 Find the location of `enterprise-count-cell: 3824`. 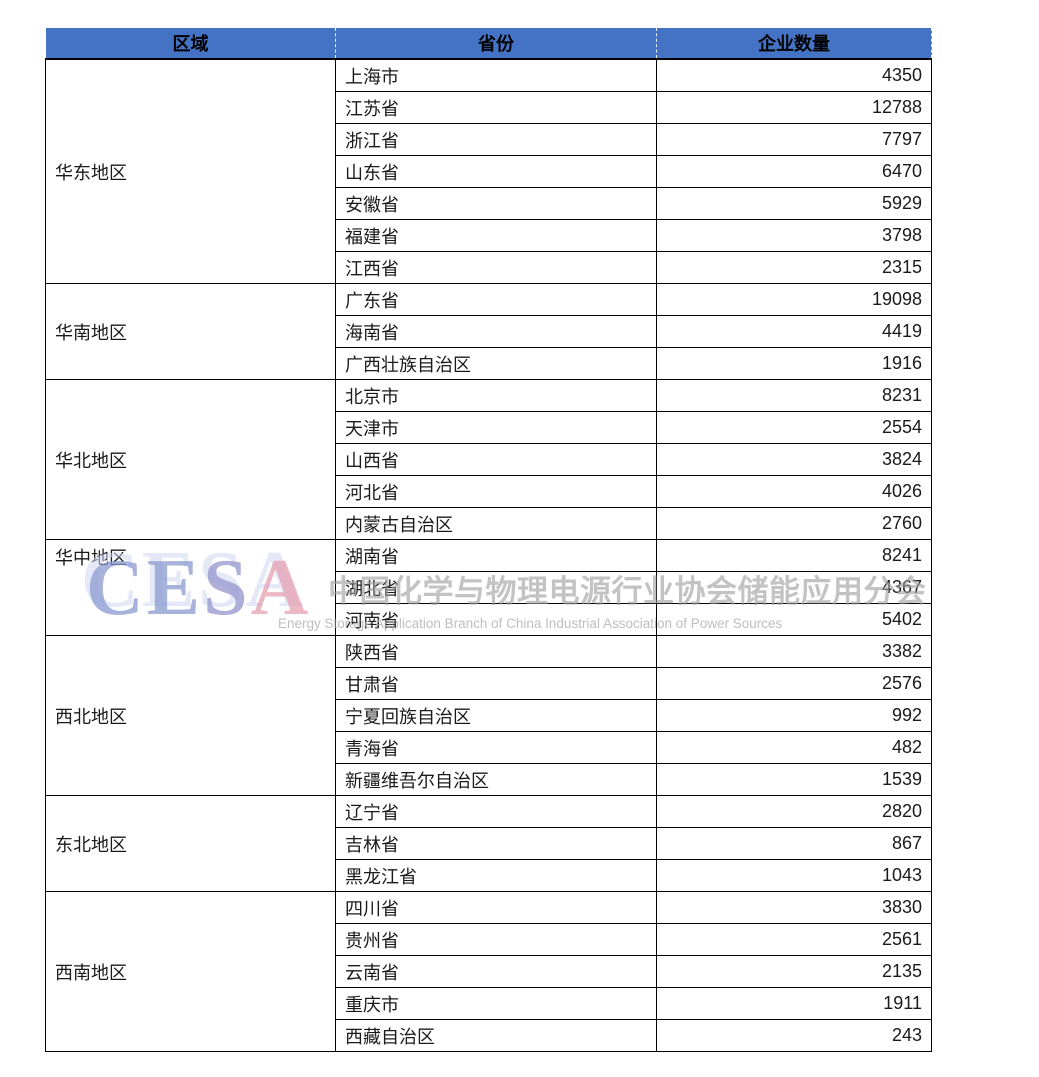

enterprise-count-cell: 3824 is located at coordinates (794, 459).